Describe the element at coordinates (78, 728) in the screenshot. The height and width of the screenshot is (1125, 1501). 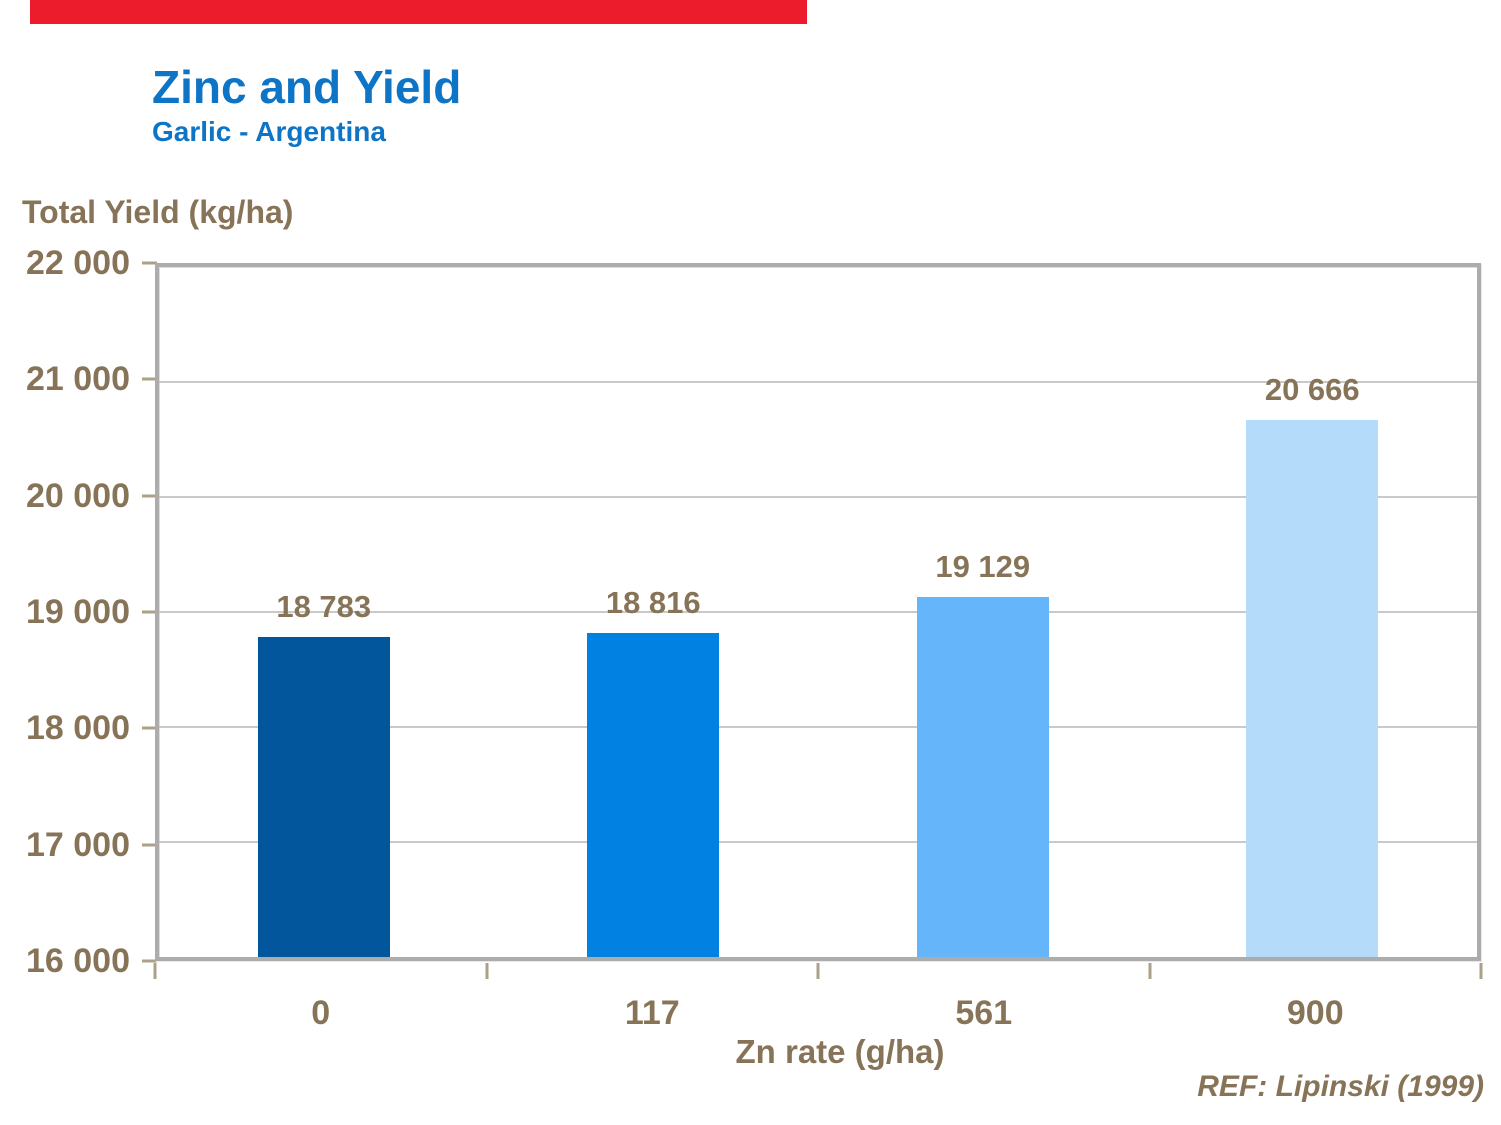
I see `y-tick-label: 18 000` at that location.